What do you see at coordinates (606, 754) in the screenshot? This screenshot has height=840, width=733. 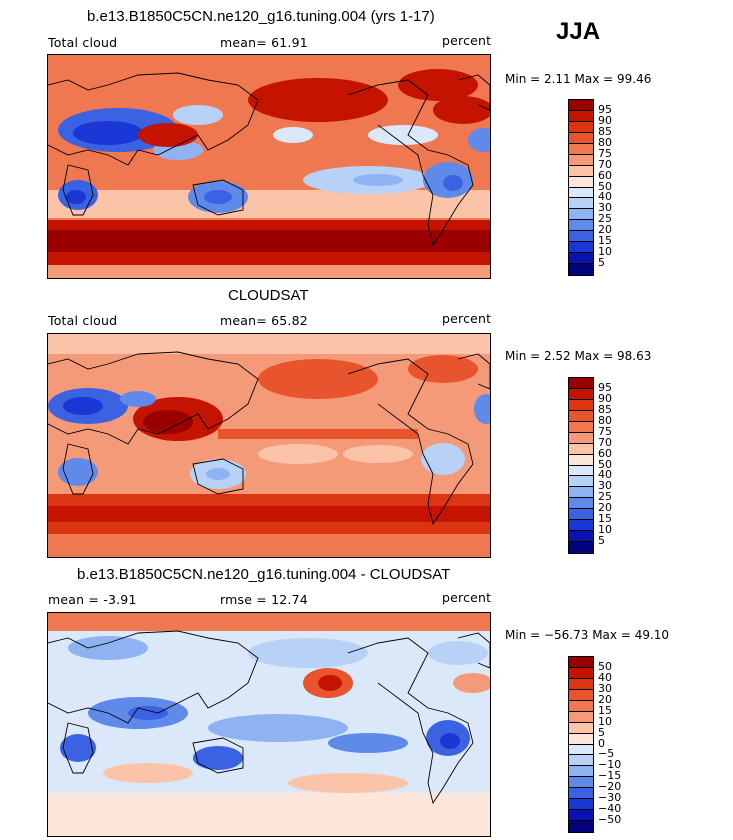 I see `colorbar-tick-label: −5` at bounding box center [606, 754].